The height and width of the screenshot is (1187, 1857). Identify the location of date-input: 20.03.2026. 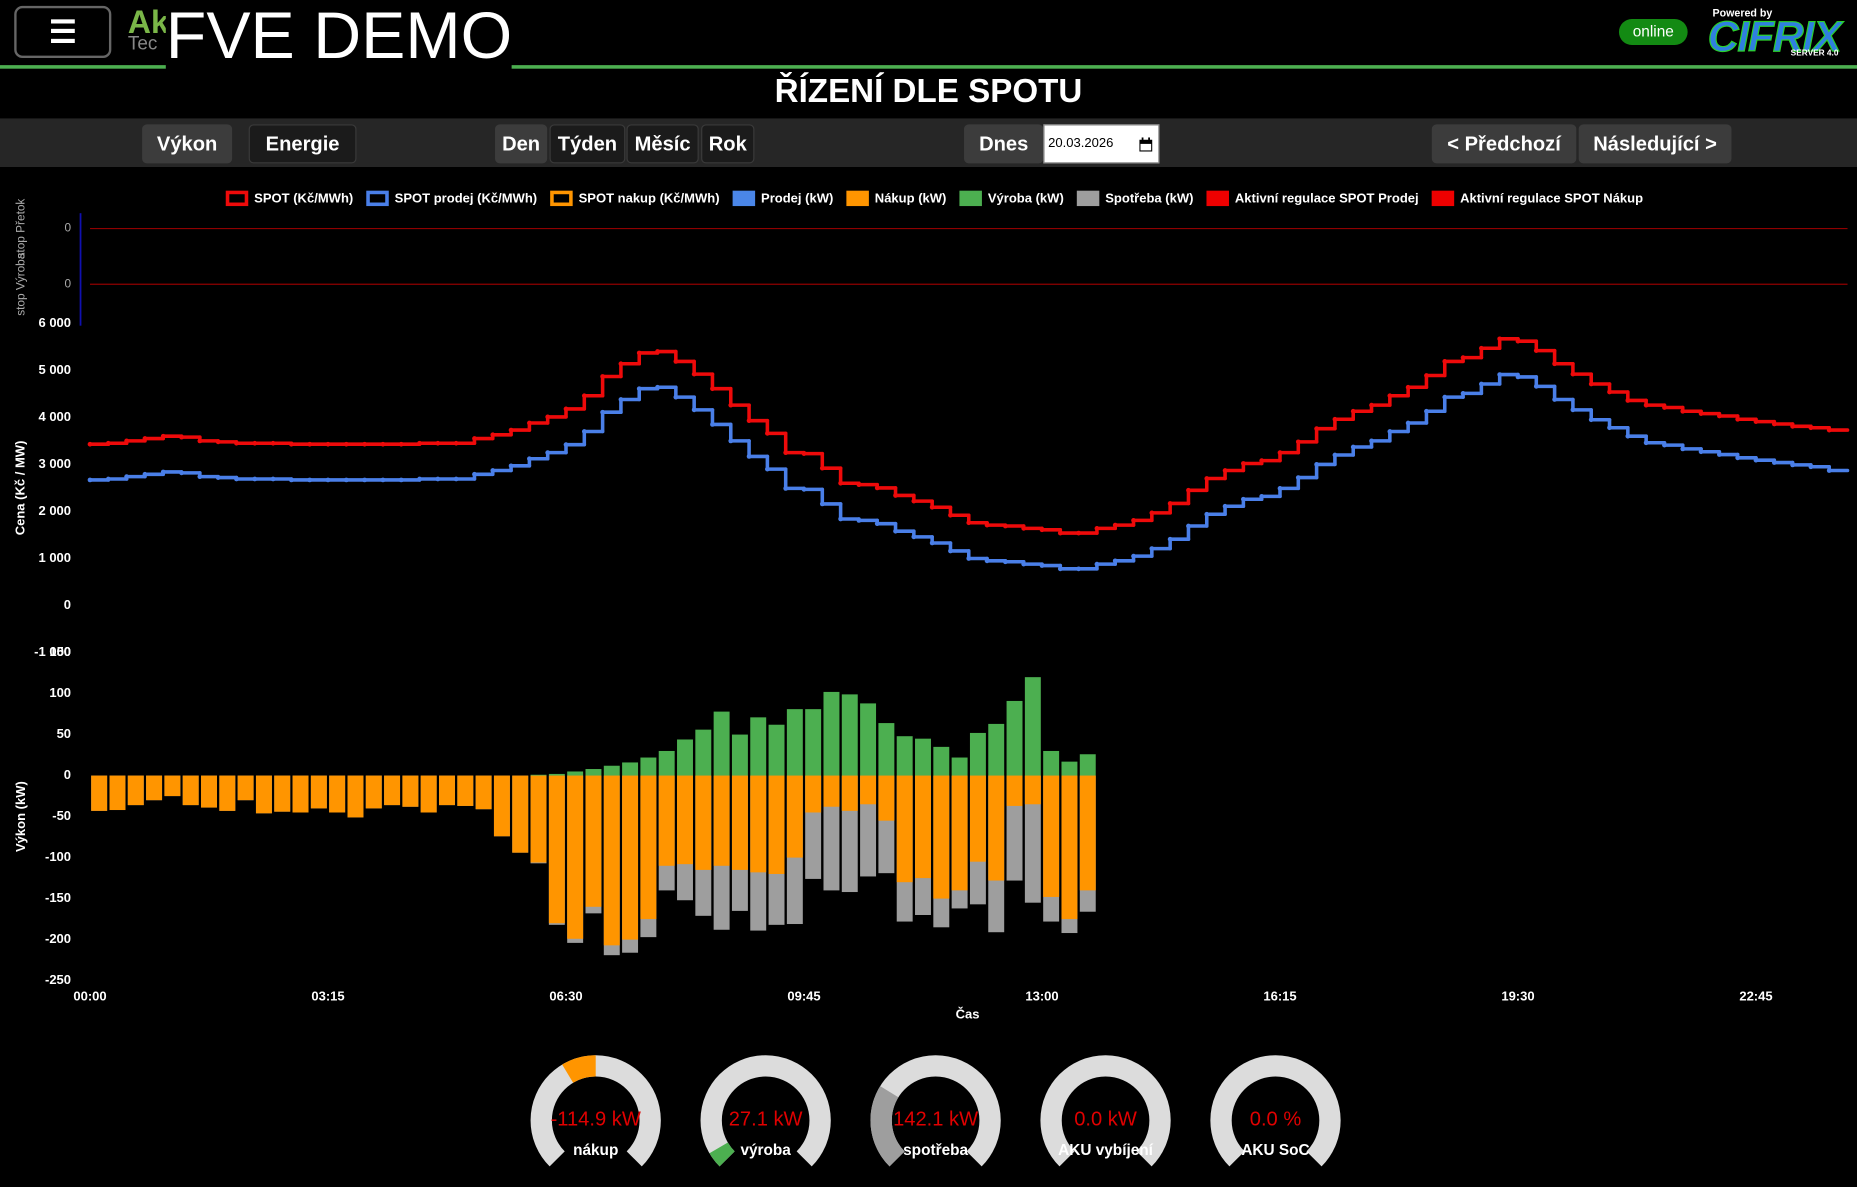
(1101, 144).